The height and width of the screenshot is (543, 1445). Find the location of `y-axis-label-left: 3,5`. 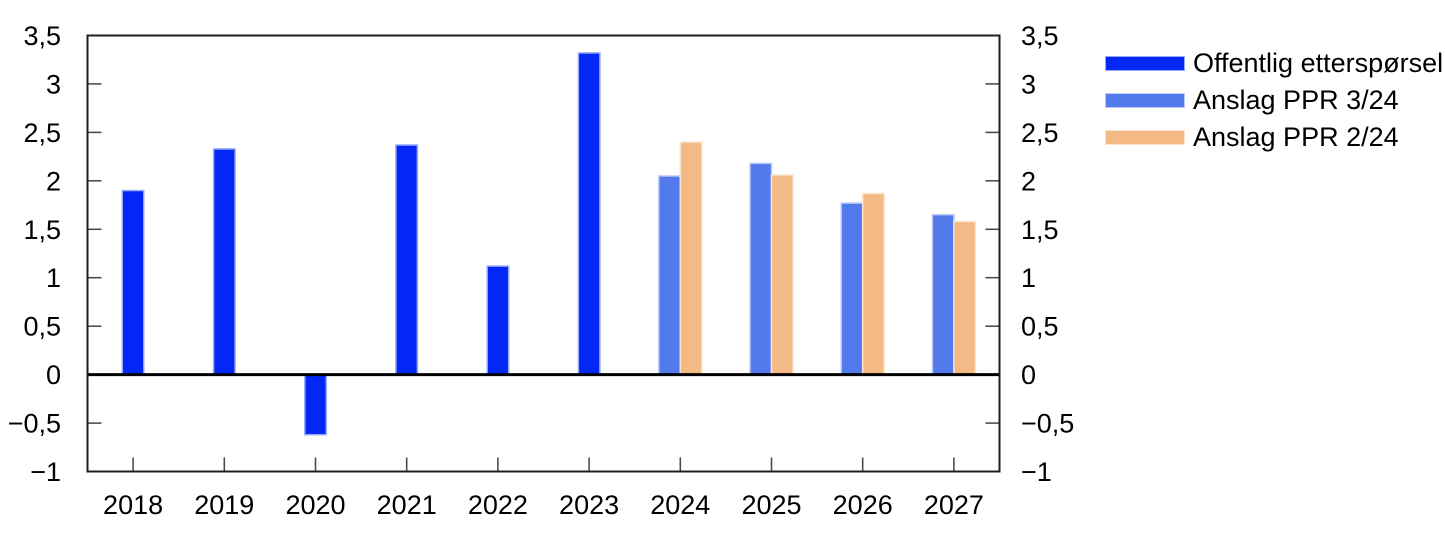

y-axis-label-left: 3,5 is located at coordinates (42, 36).